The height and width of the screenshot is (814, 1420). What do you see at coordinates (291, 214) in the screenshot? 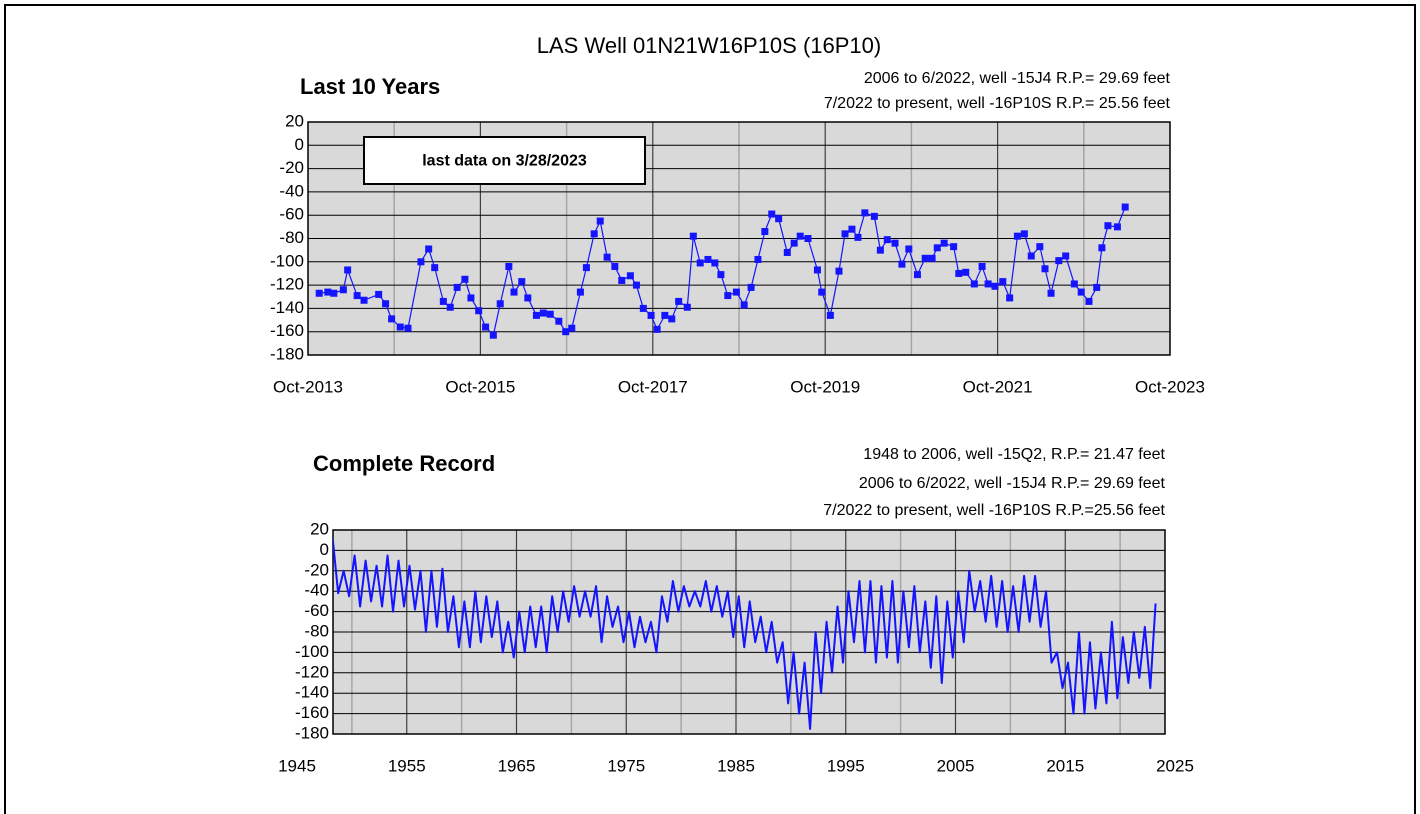
I see `y-tick-label: -60` at bounding box center [291, 214].